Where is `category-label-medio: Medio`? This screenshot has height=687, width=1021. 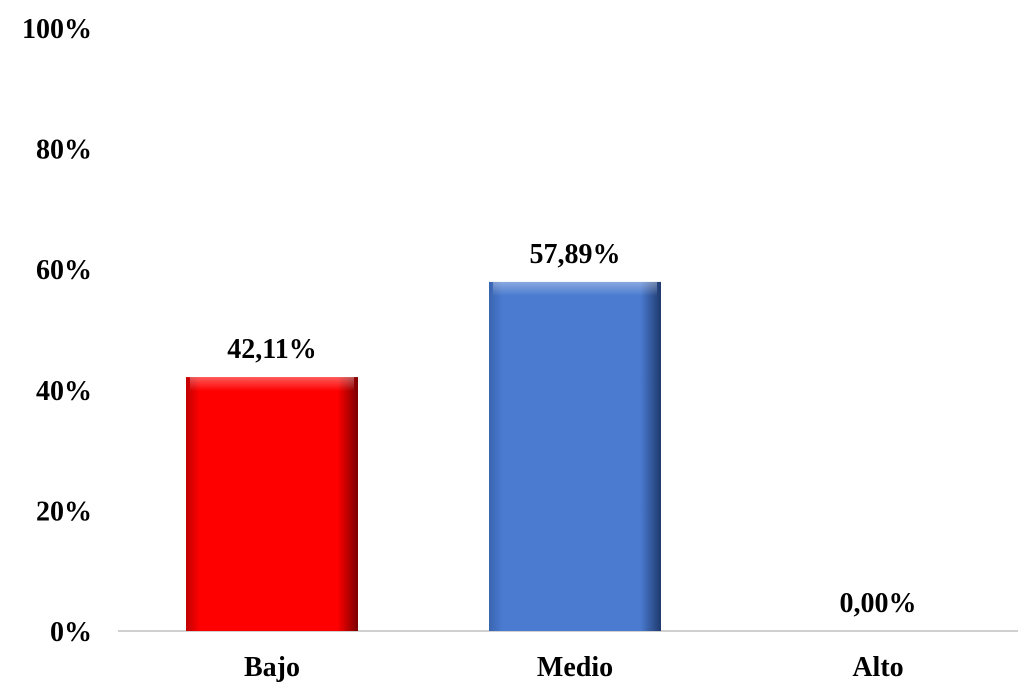
category-label-medio: Medio is located at coordinates (575, 667).